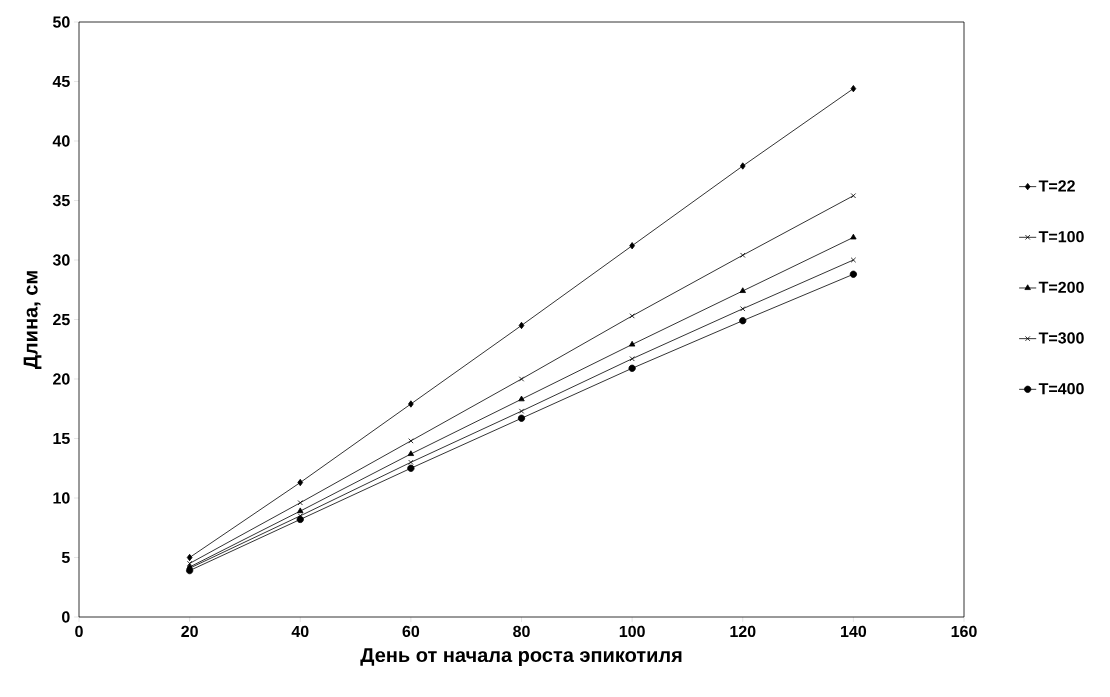 The height and width of the screenshot is (697, 1110). What do you see at coordinates (66, 617) in the screenshot?
I see `y-tick-label: 0` at bounding box center [66, 617].